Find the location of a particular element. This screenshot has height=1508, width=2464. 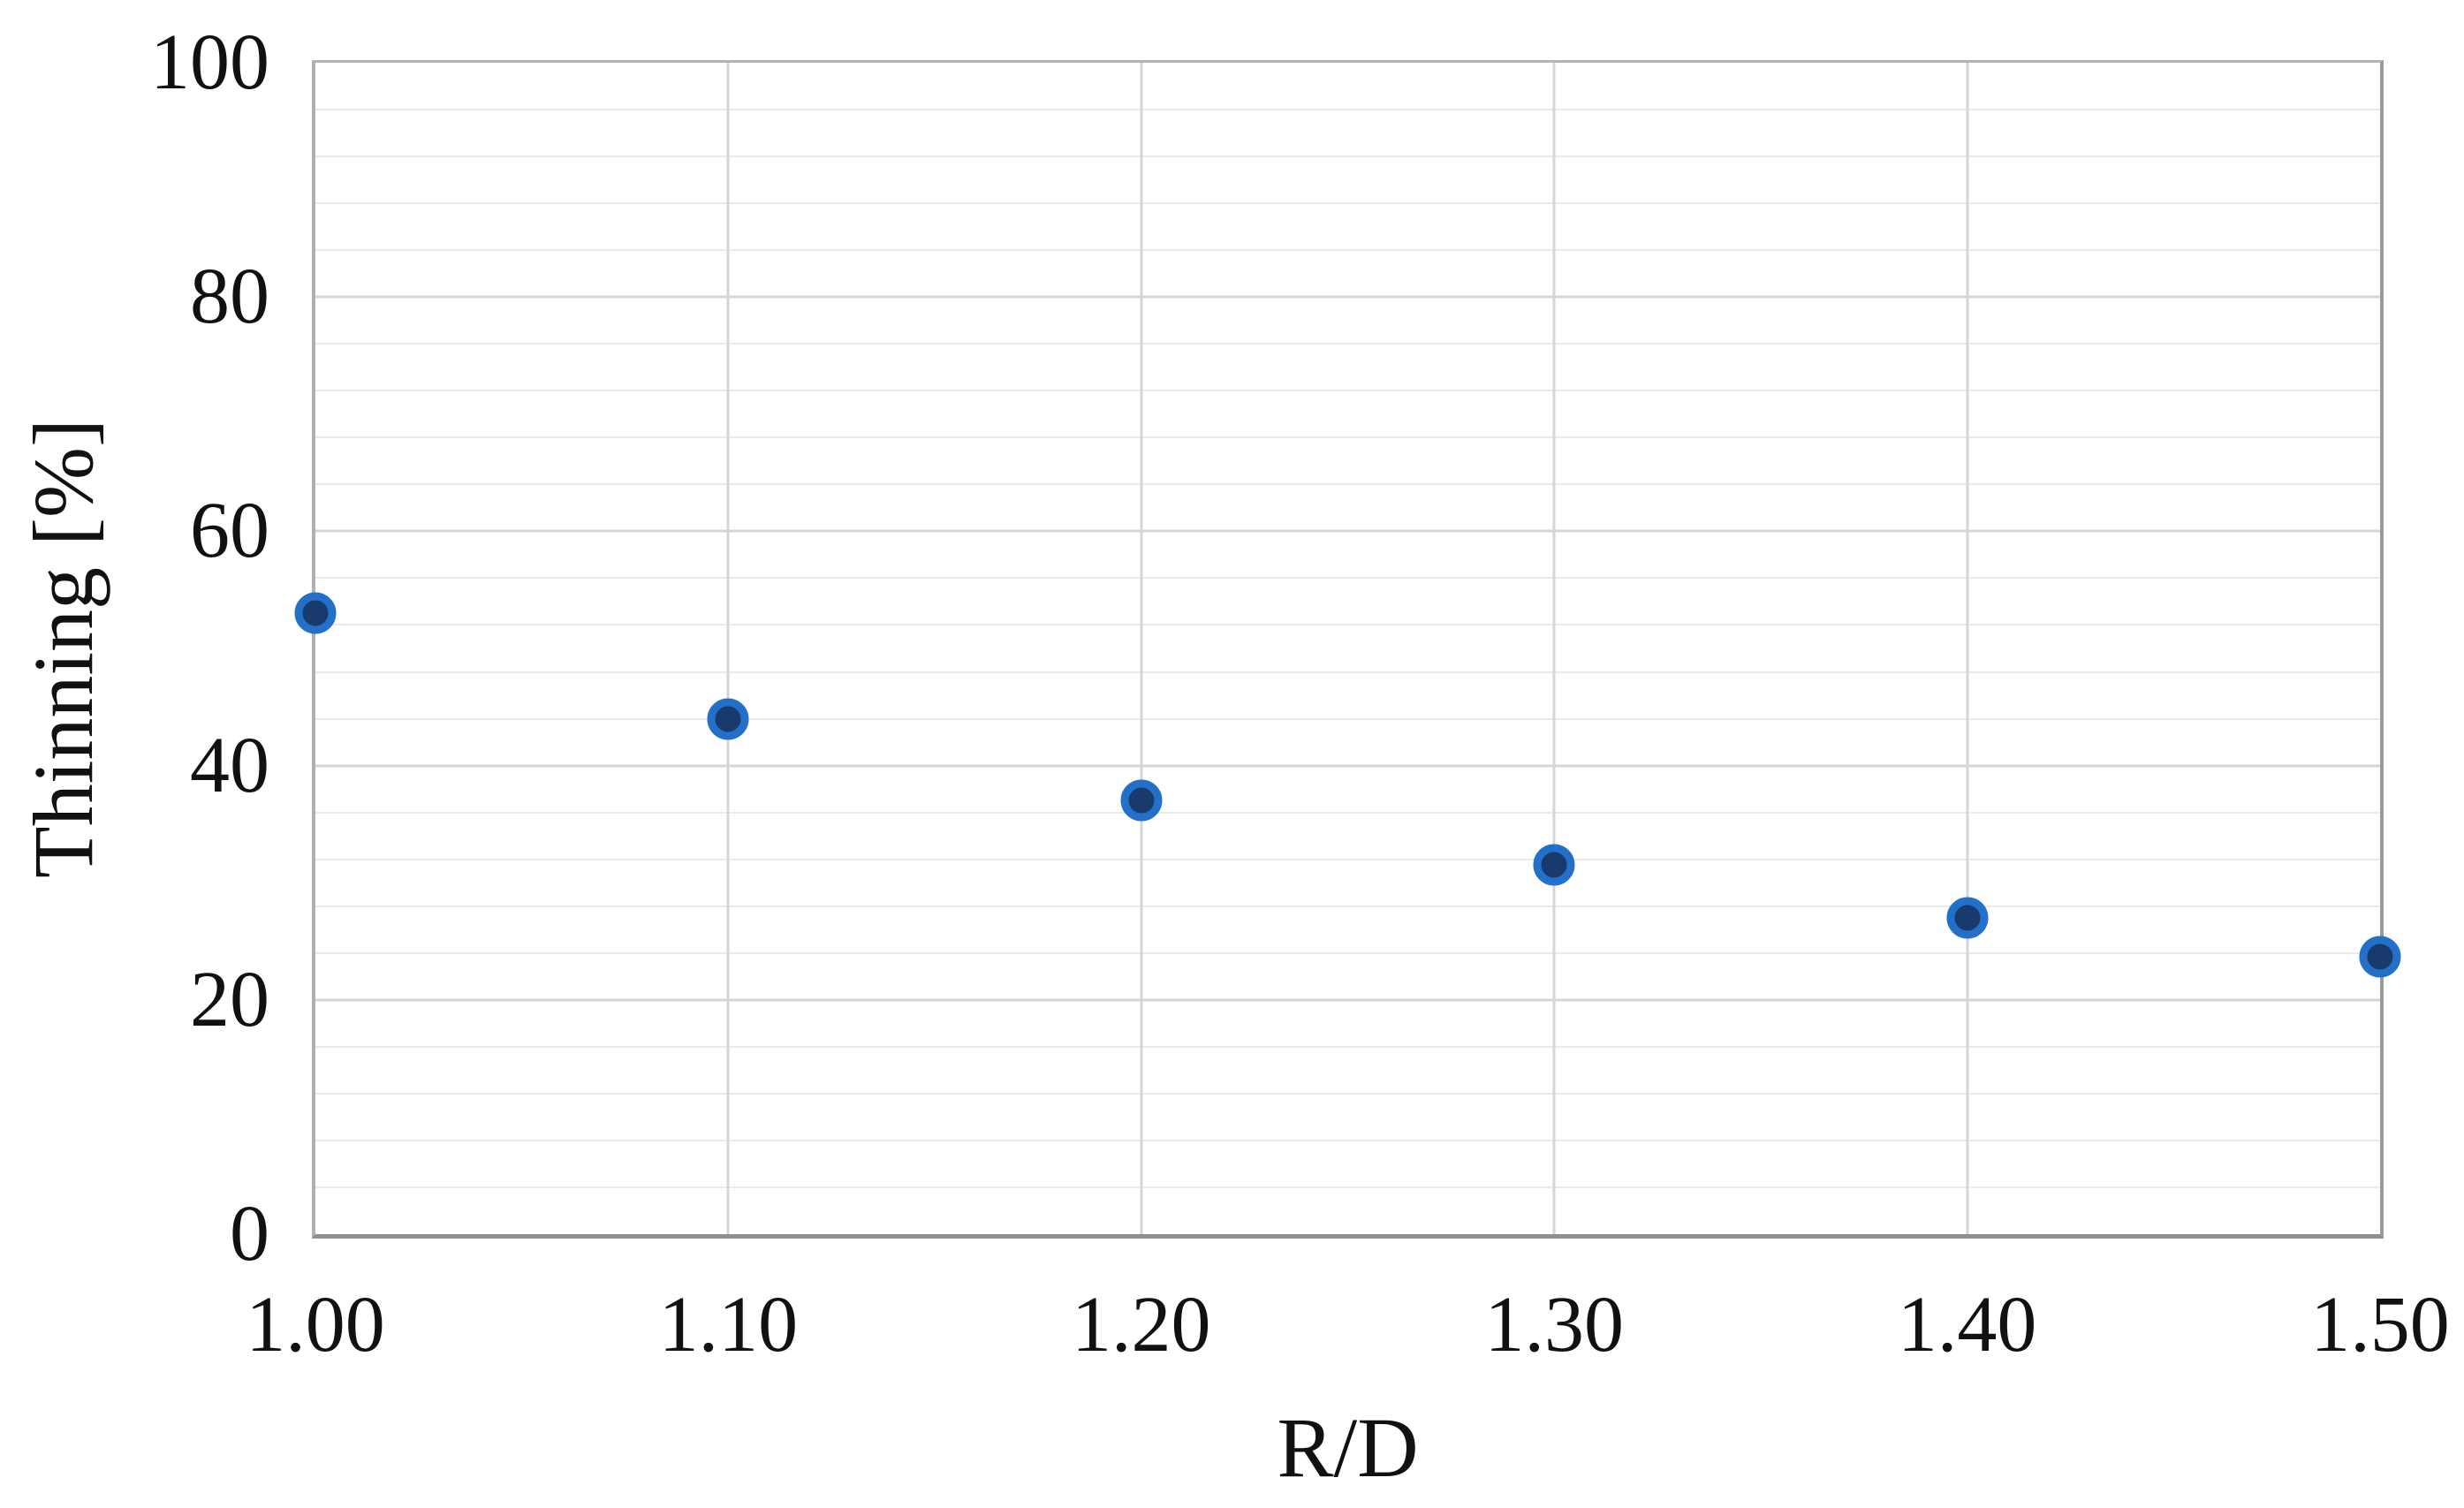

y-tick-label: 0 is located at coordinates (249, 1233).